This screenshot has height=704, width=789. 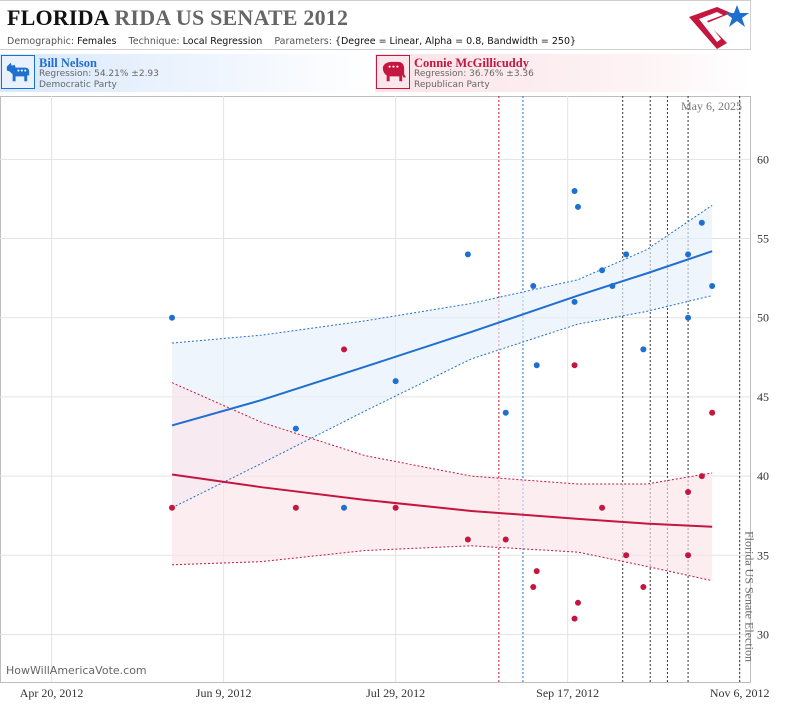 I want to click on title-race: RIDA US SENATE 2012, so click(x=231, y=17).